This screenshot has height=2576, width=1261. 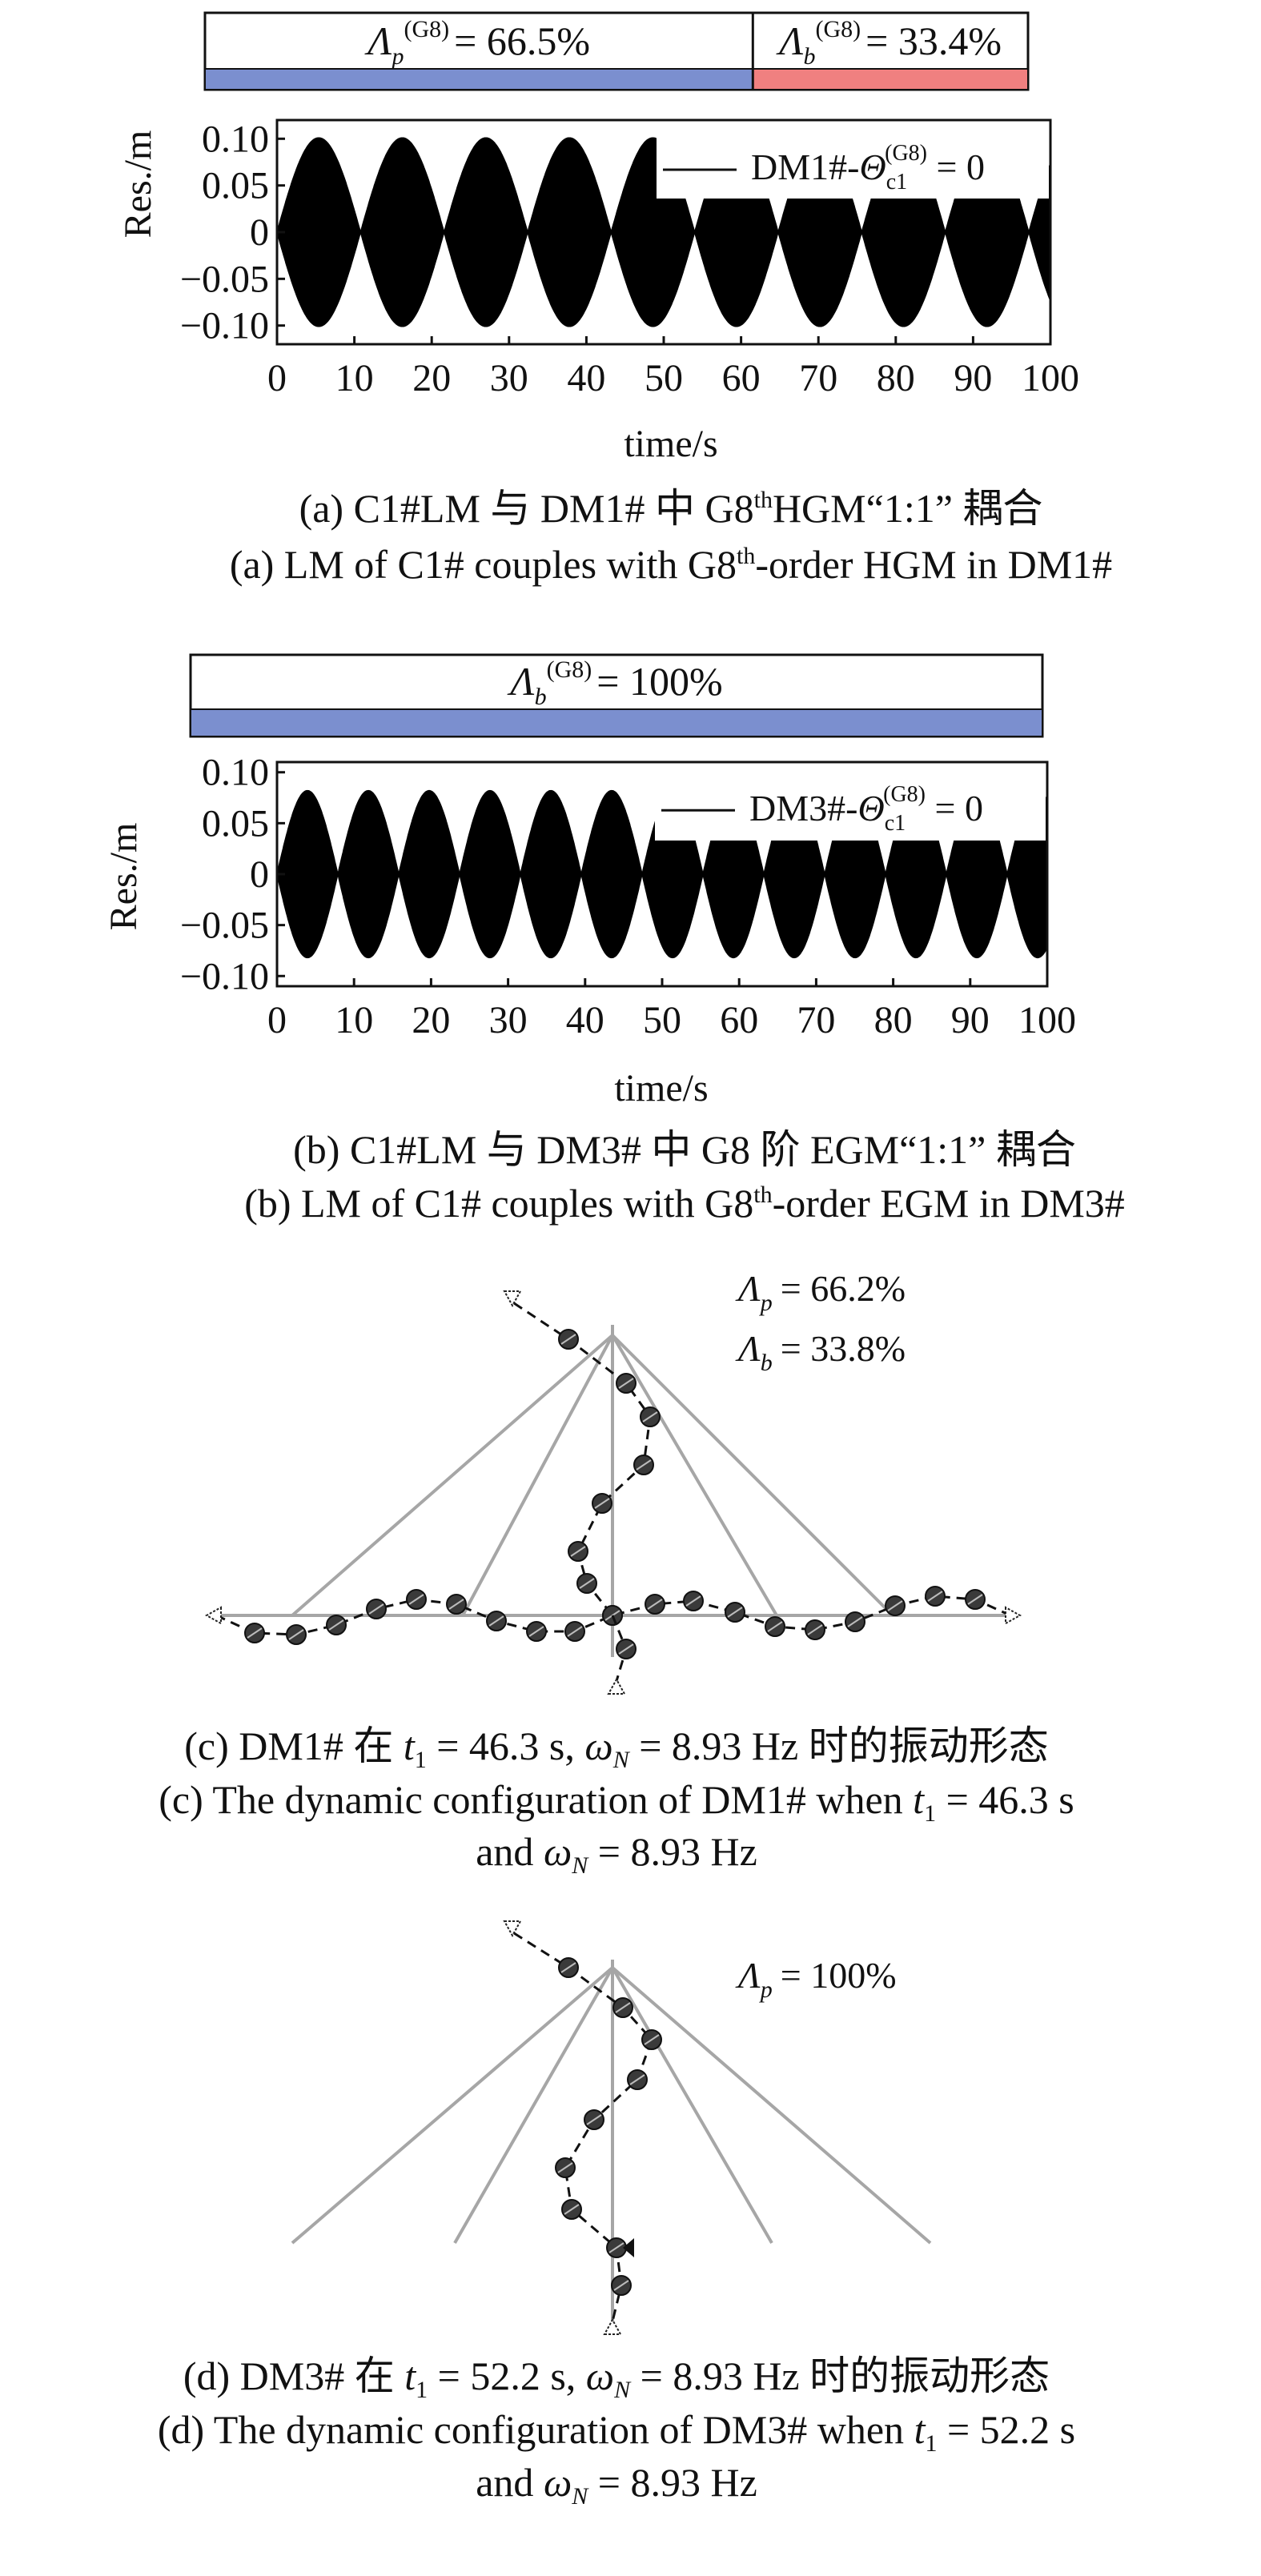 What do you see at coordinates (661, 1088) in the screenshot?
I see `x-axis-label-b: time/s` at bounding box center [661, 1088].